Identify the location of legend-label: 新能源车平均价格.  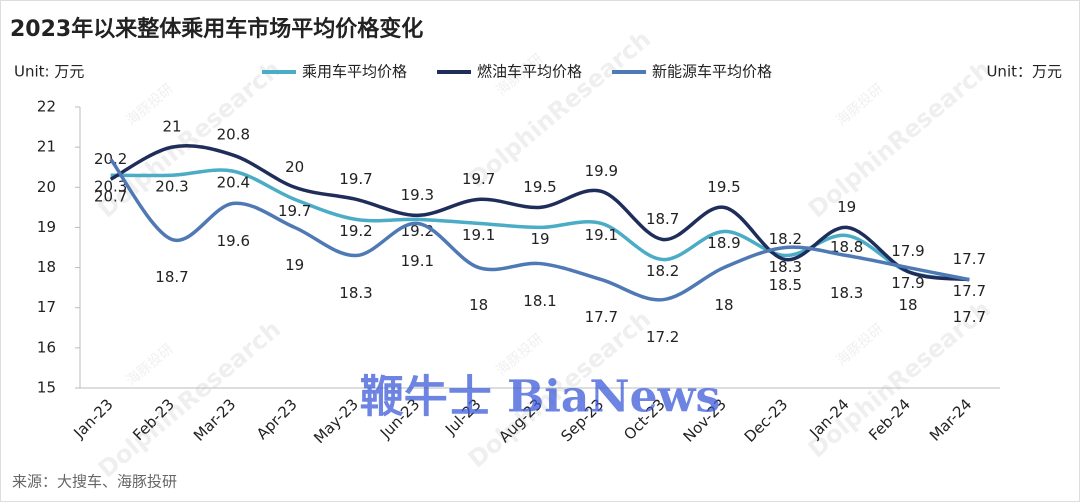
(712, 72).